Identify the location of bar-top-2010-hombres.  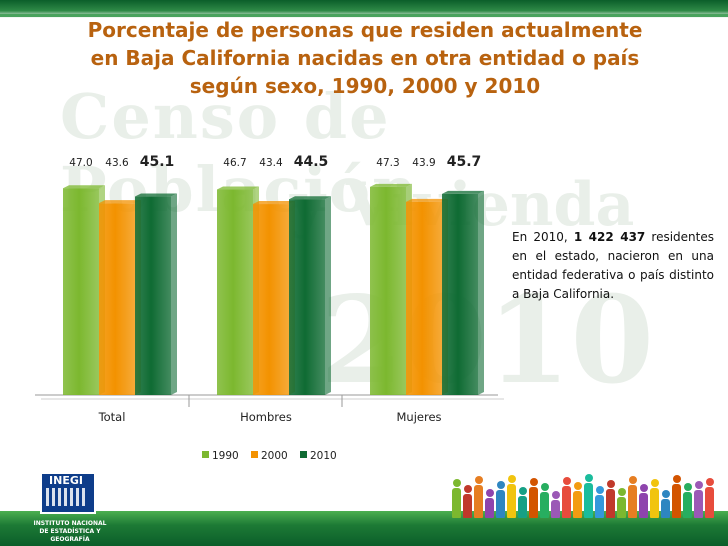
(310, 198).